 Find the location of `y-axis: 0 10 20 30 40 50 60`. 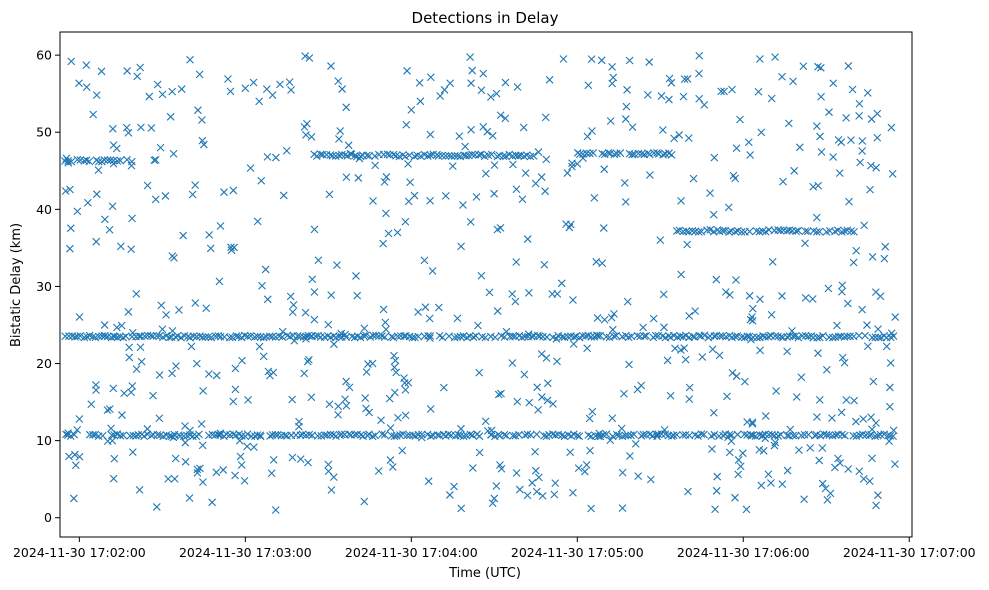

y-axis: 0 10 20 30 40 50 60 is located at coordinates (48, 286).